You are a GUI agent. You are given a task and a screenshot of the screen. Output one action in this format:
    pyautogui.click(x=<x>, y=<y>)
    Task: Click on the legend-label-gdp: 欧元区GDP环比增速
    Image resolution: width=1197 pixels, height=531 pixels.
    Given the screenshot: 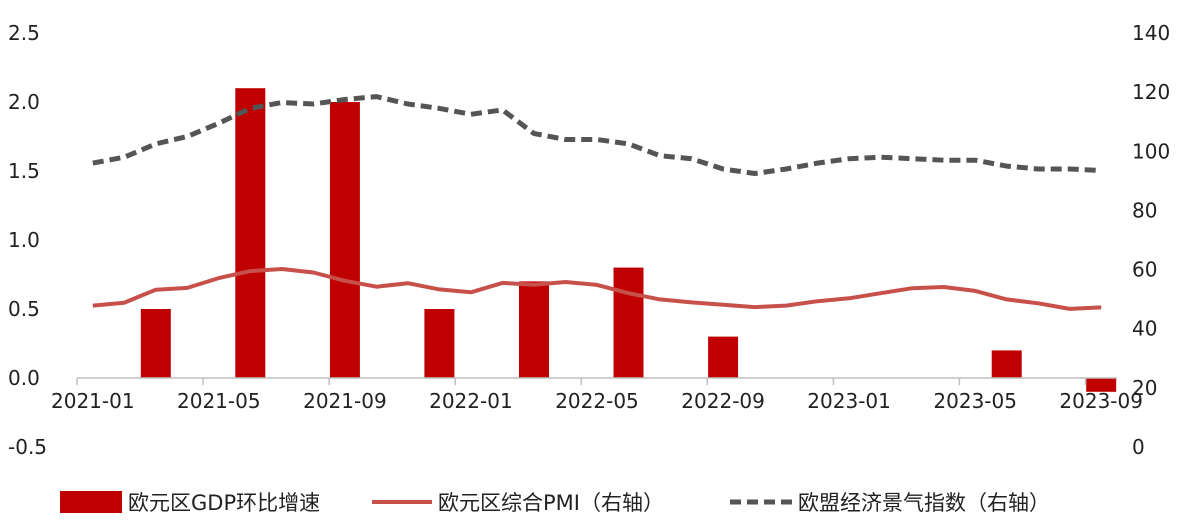 What is the action you would take?
    pyautogui.click(x=224, y=503)
    